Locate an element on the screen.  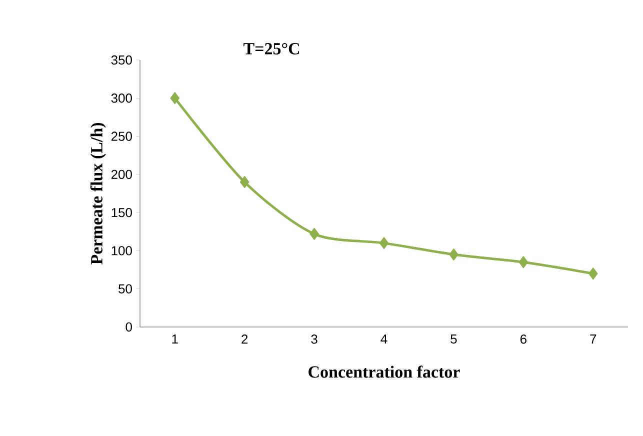
x-tick-label: 4 is located at coordinates (384, 339).